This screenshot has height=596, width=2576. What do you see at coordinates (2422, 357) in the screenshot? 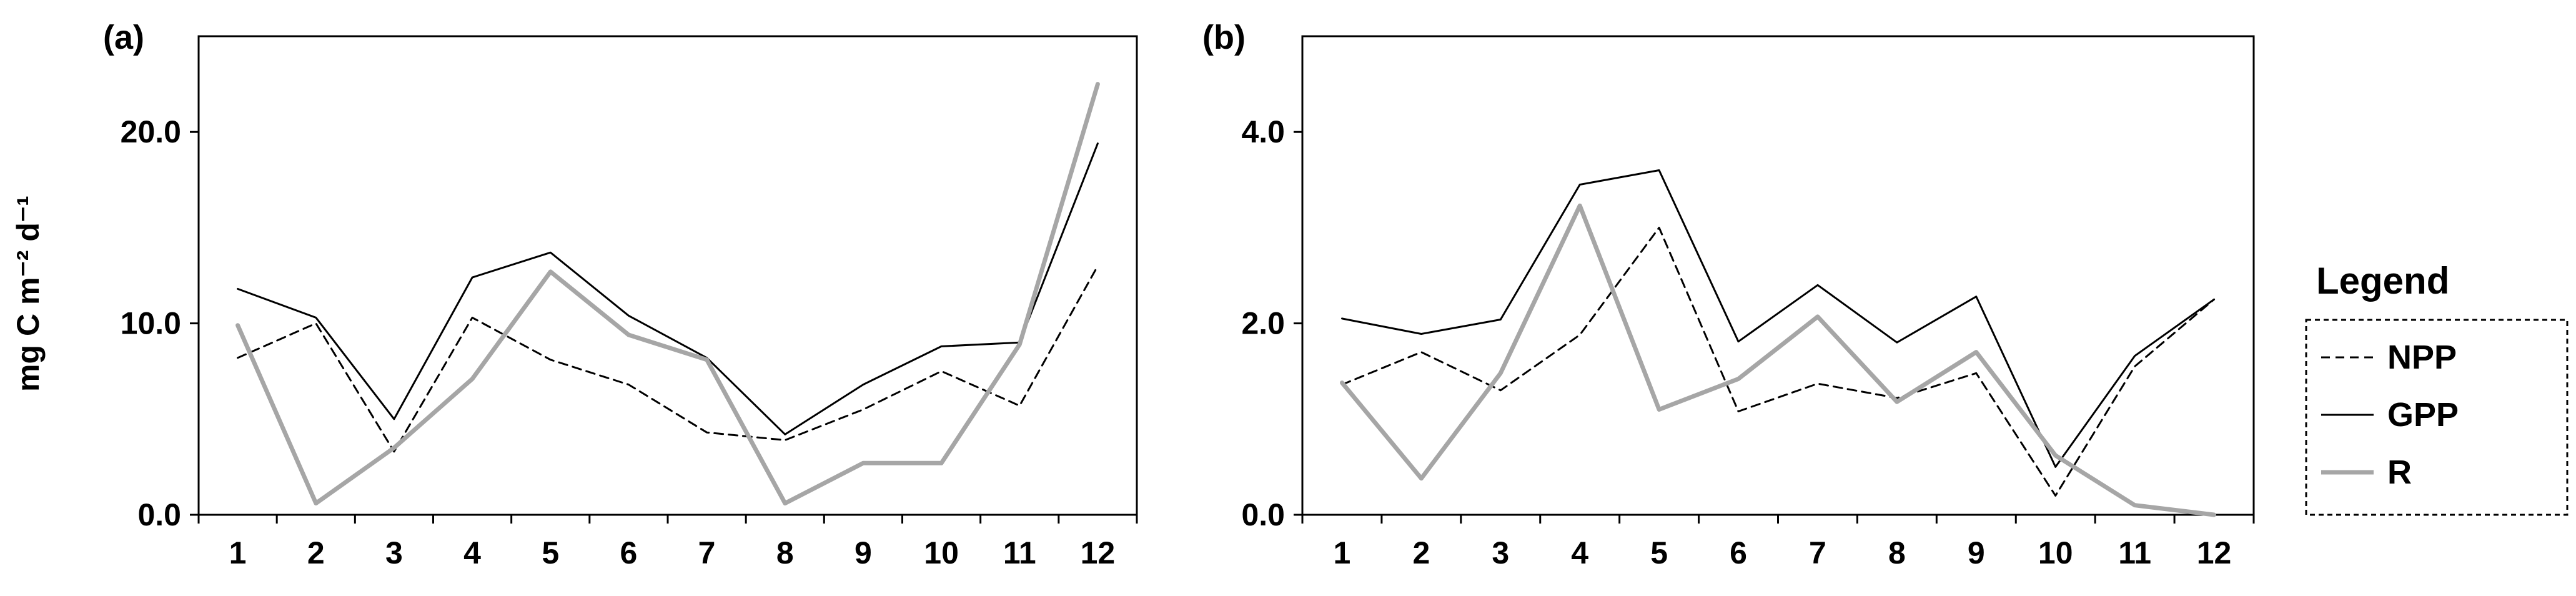
I see `legend-label-npp: NPP` at bounding box center [2422, 357].